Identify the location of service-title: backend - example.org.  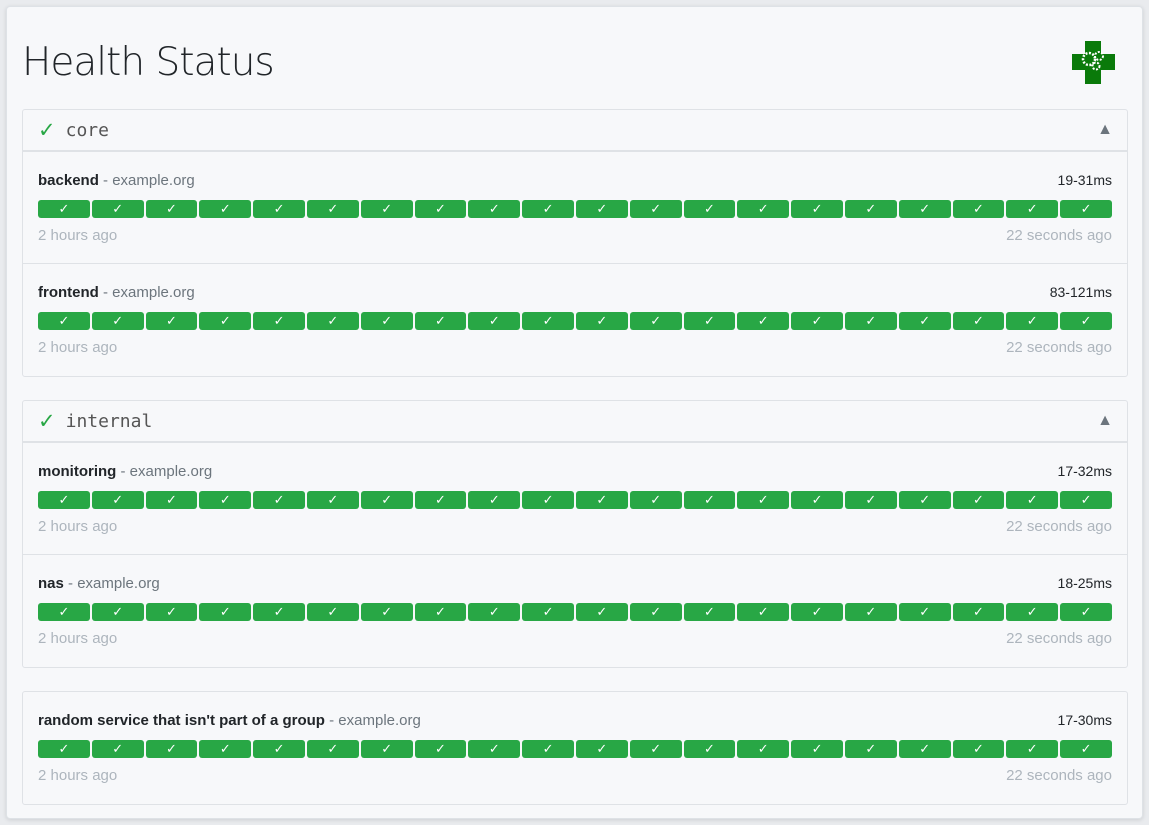
(116, 180).